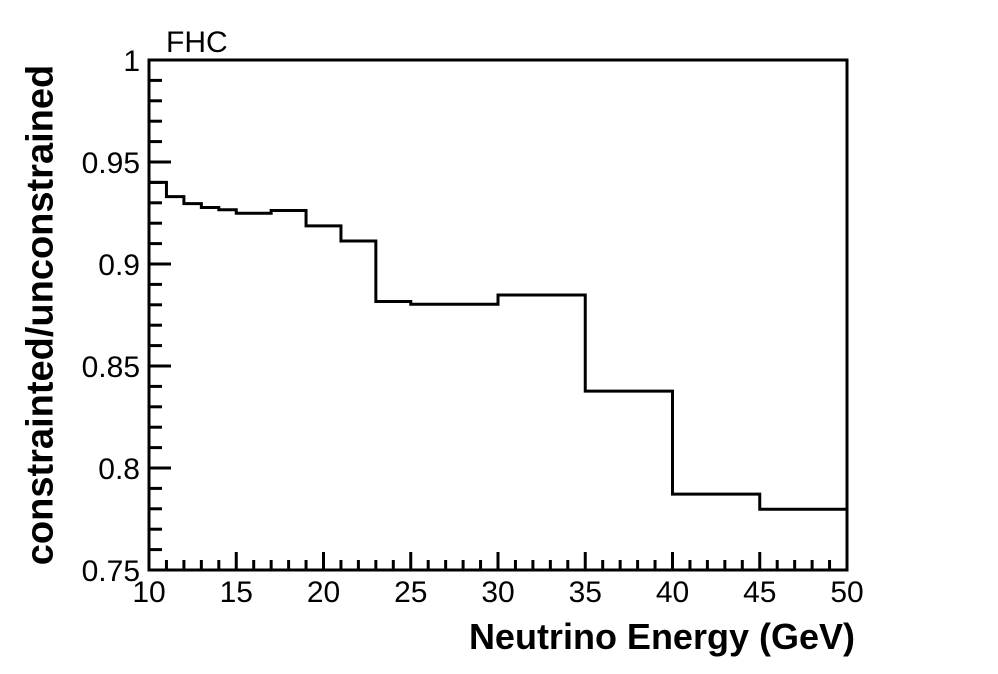 Image resolution: width=998 pixels, height=674 pixels. Describe the element at coordinates (111, 163) in the screenshot. I see `y-tick-label: 0.95` at that location.